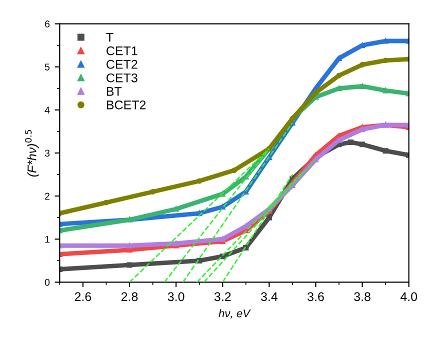 Image resolution: width=442 pixels, height=340 pixels. I want to click on y-axis-title: (F*hν)$^{0.5}$, so click(31, 153).